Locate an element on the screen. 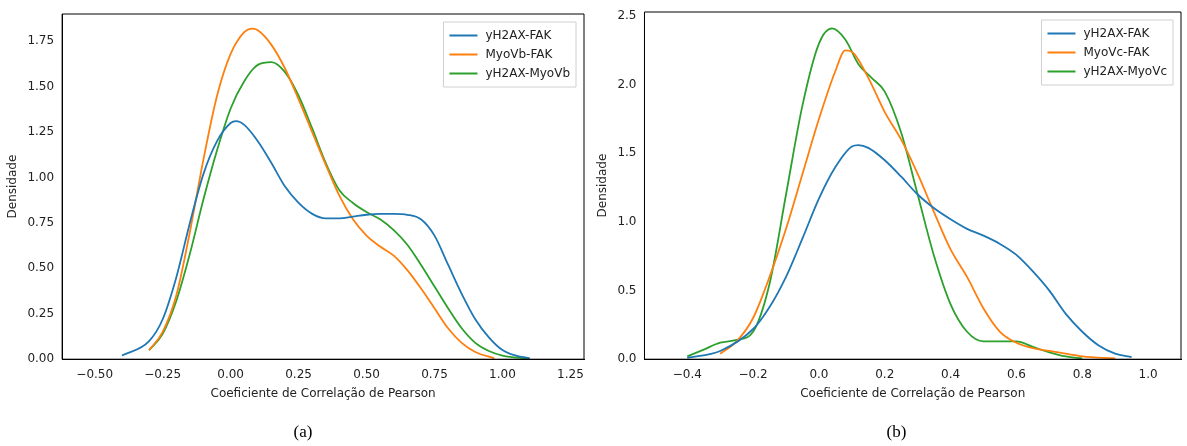 The width and height of the screenshot is (1187, 446). x-tick-label: 1.25 is located at coordinates (570, 373).